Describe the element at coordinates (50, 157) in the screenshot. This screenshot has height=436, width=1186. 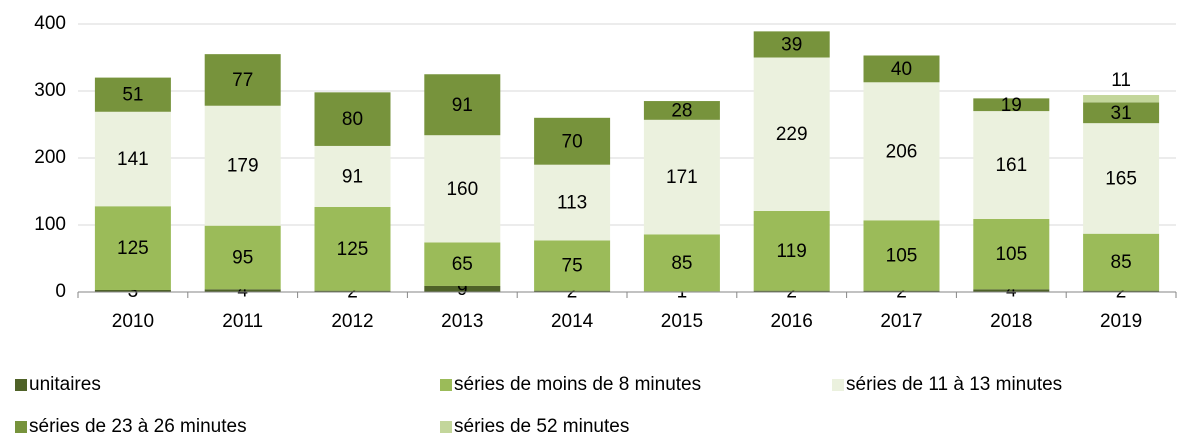
I see `y-tick-label: 200` at that location.